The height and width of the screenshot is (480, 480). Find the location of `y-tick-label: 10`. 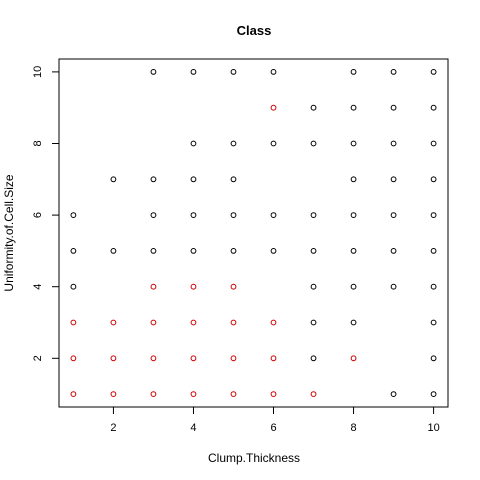

y-tick-label: 10 is located at coordinates (38, 72).